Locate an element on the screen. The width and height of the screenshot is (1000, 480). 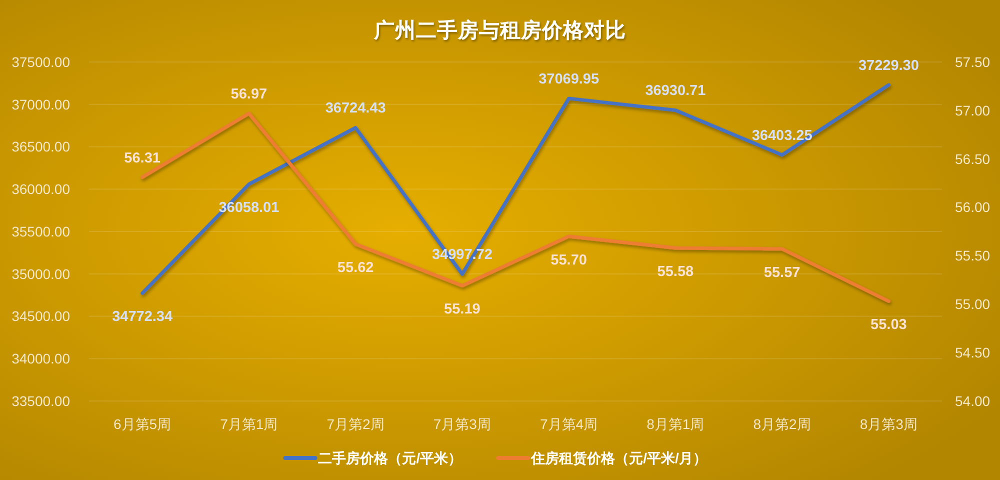
data-label: 36724.43 is located at coordinates (355, 108).